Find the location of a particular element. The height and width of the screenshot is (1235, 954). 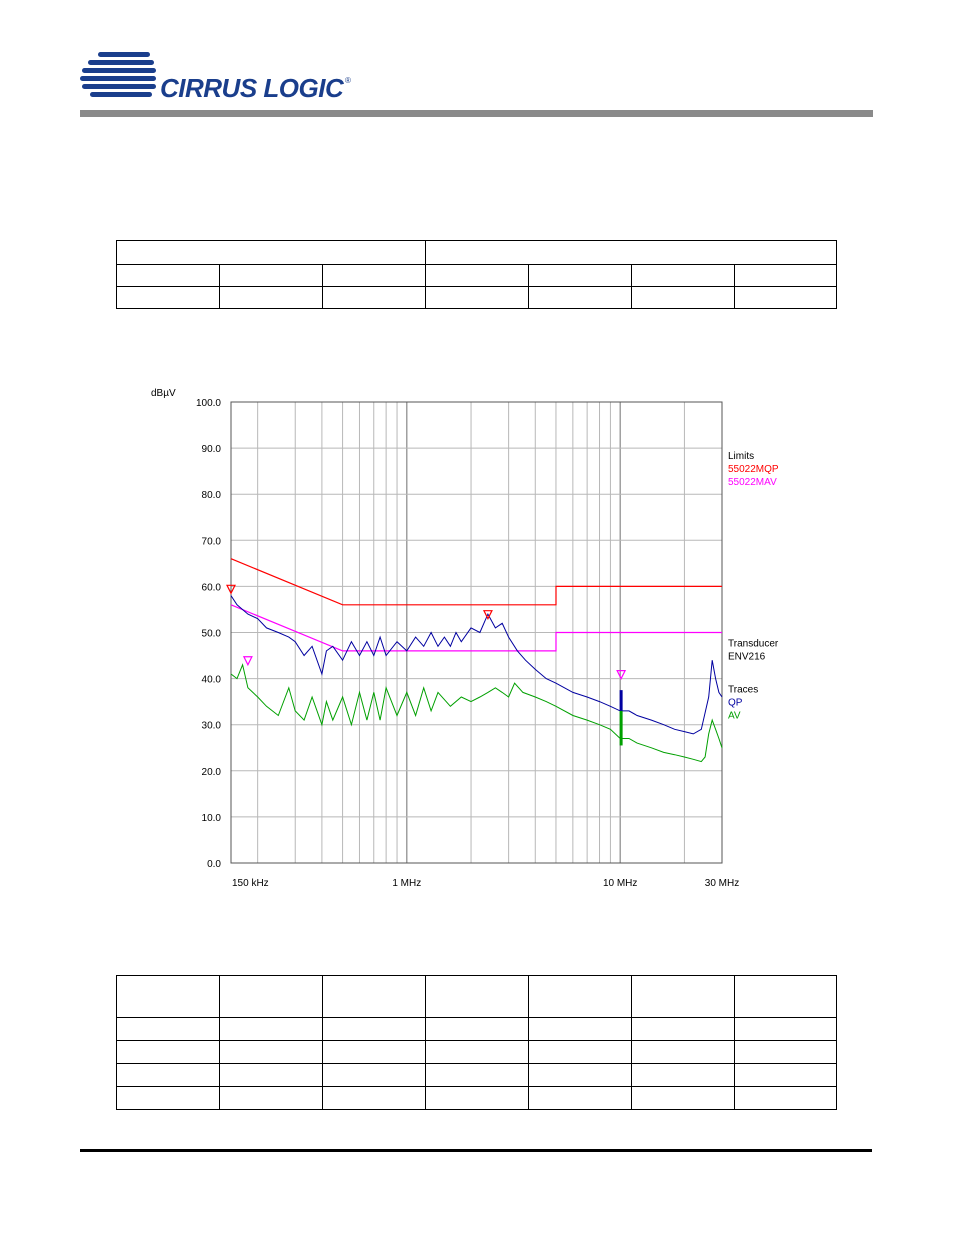

x-tick-label: 30 MHz is located at coordinates (722, 883).